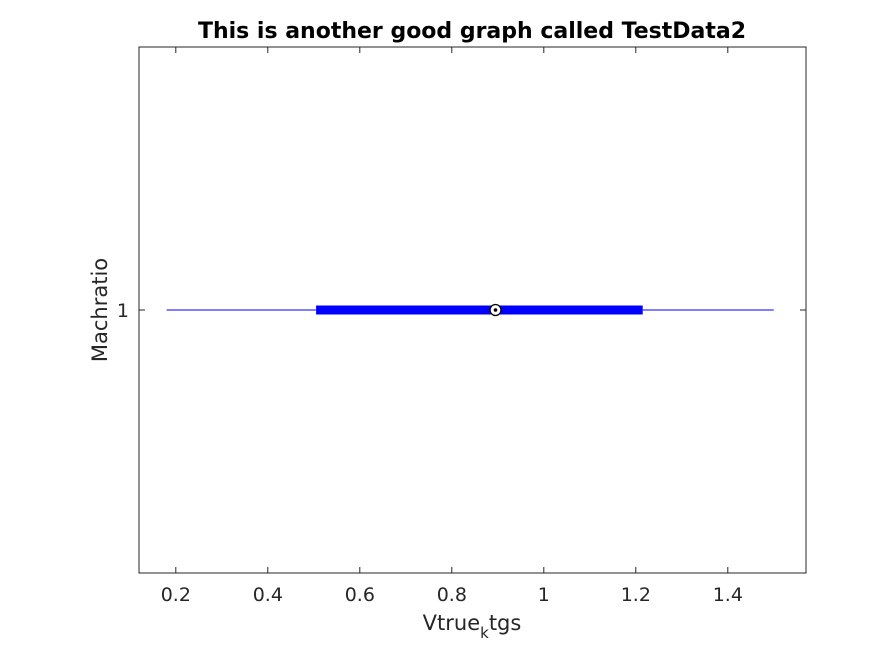 Image resolution: width=891 pixels, height=645 pixels. I want to click on y-tick-label: 1, so click(123, 311).